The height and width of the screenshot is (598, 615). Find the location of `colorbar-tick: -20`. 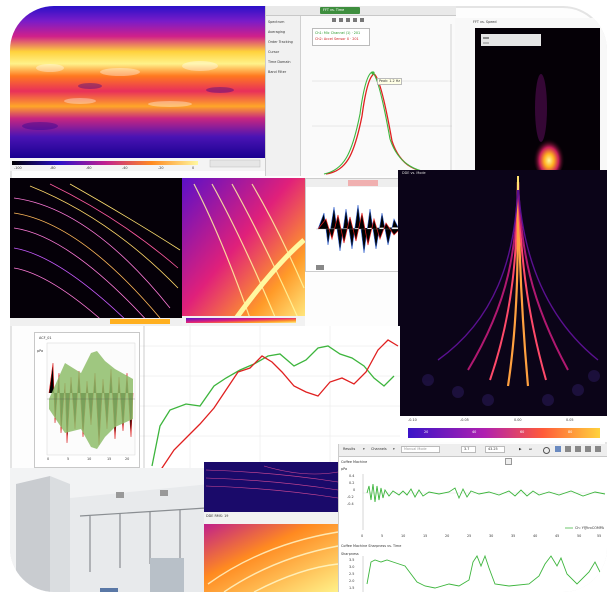

colorbar-tick: -20 is located at coordinates (161, 168).